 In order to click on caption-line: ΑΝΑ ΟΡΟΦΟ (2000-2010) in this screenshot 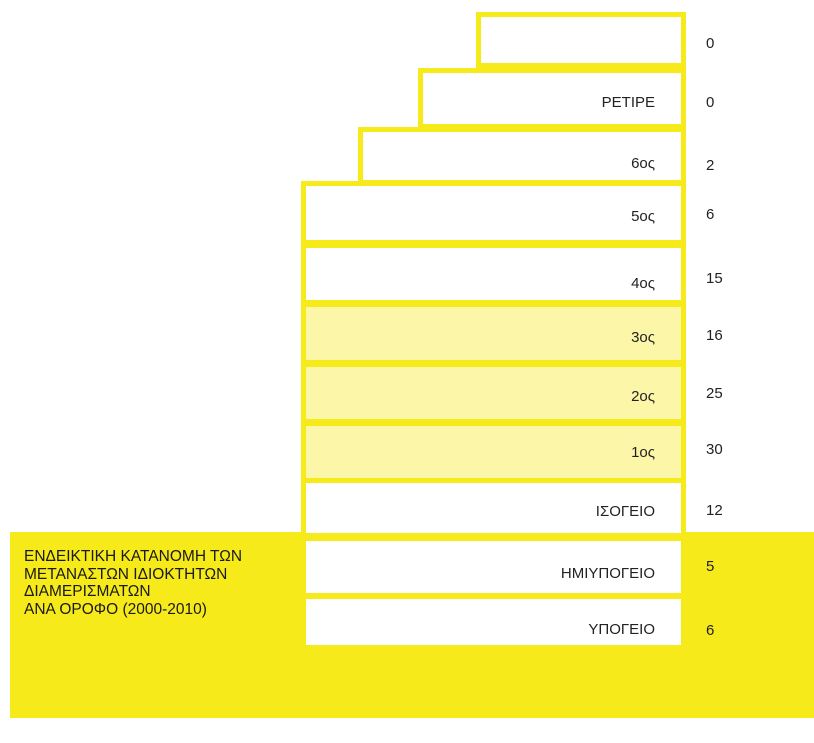, I will do `click(115, 609)`.